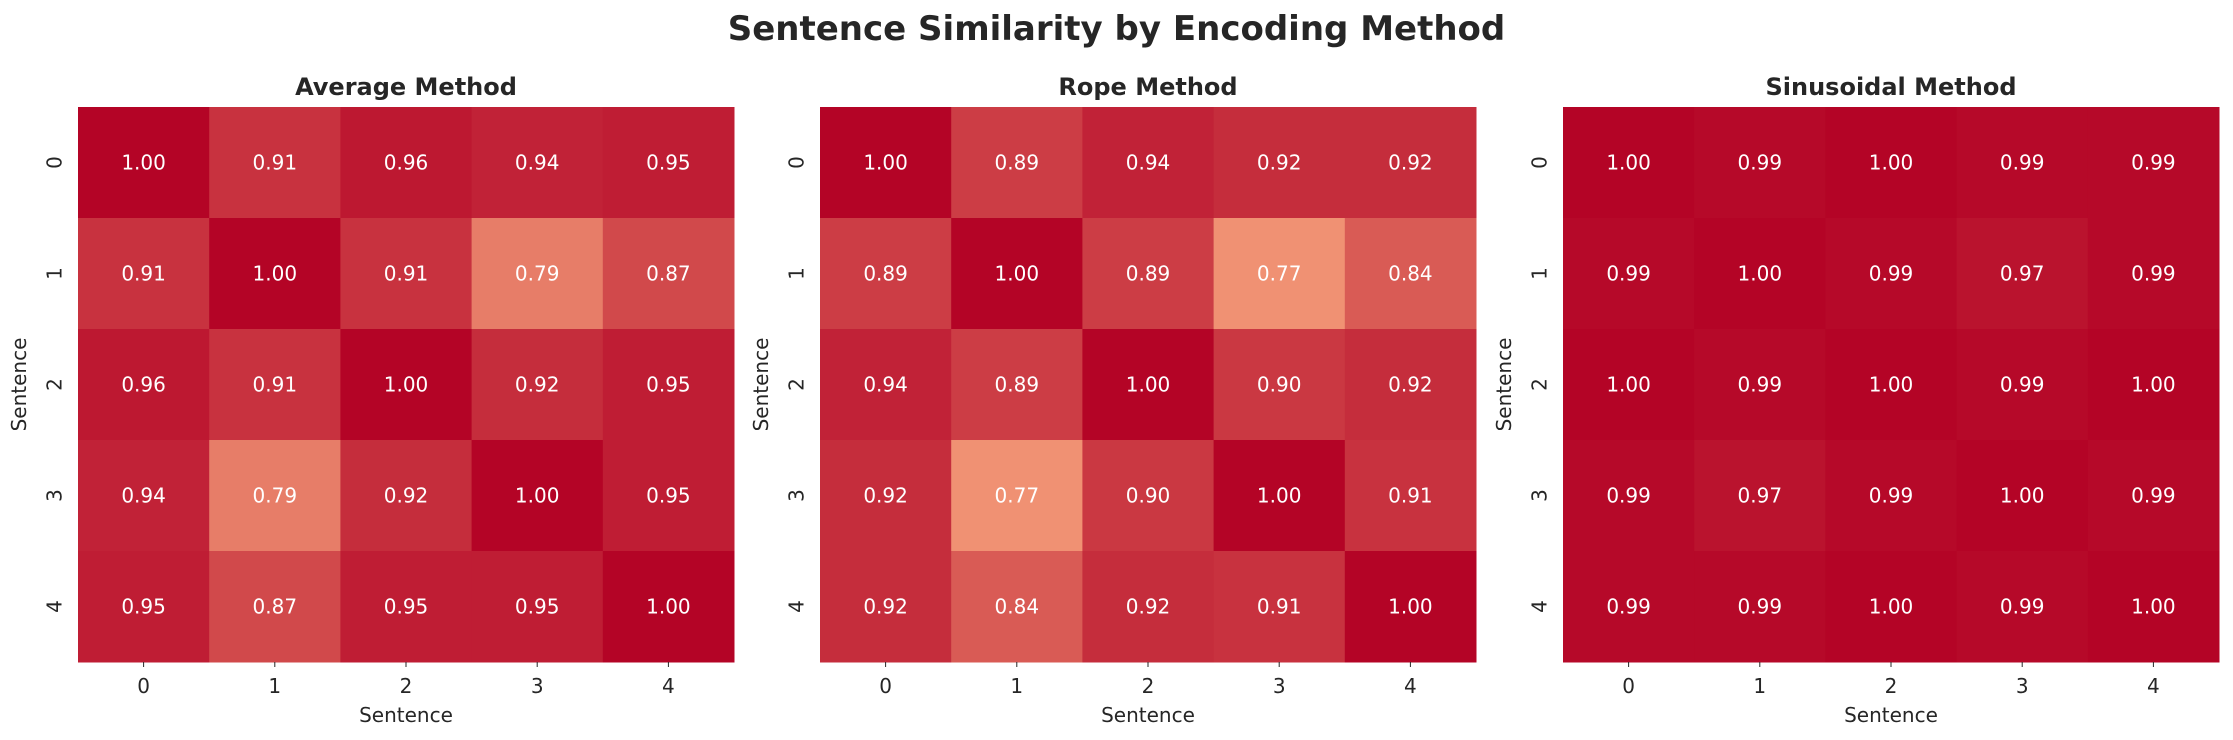 The image size is (2233, 740). Describe the element at coordinates (797, 273) in the screenshot. I see `y-tick-label: 1` at that location.